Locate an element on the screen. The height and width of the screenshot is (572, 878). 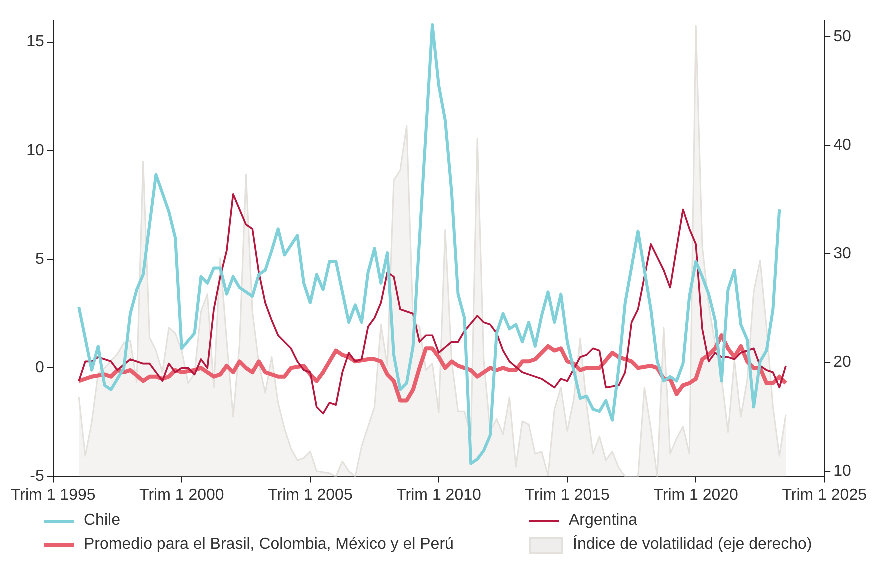
y2-tick-label: 40 is located at coordinates (843, 145).